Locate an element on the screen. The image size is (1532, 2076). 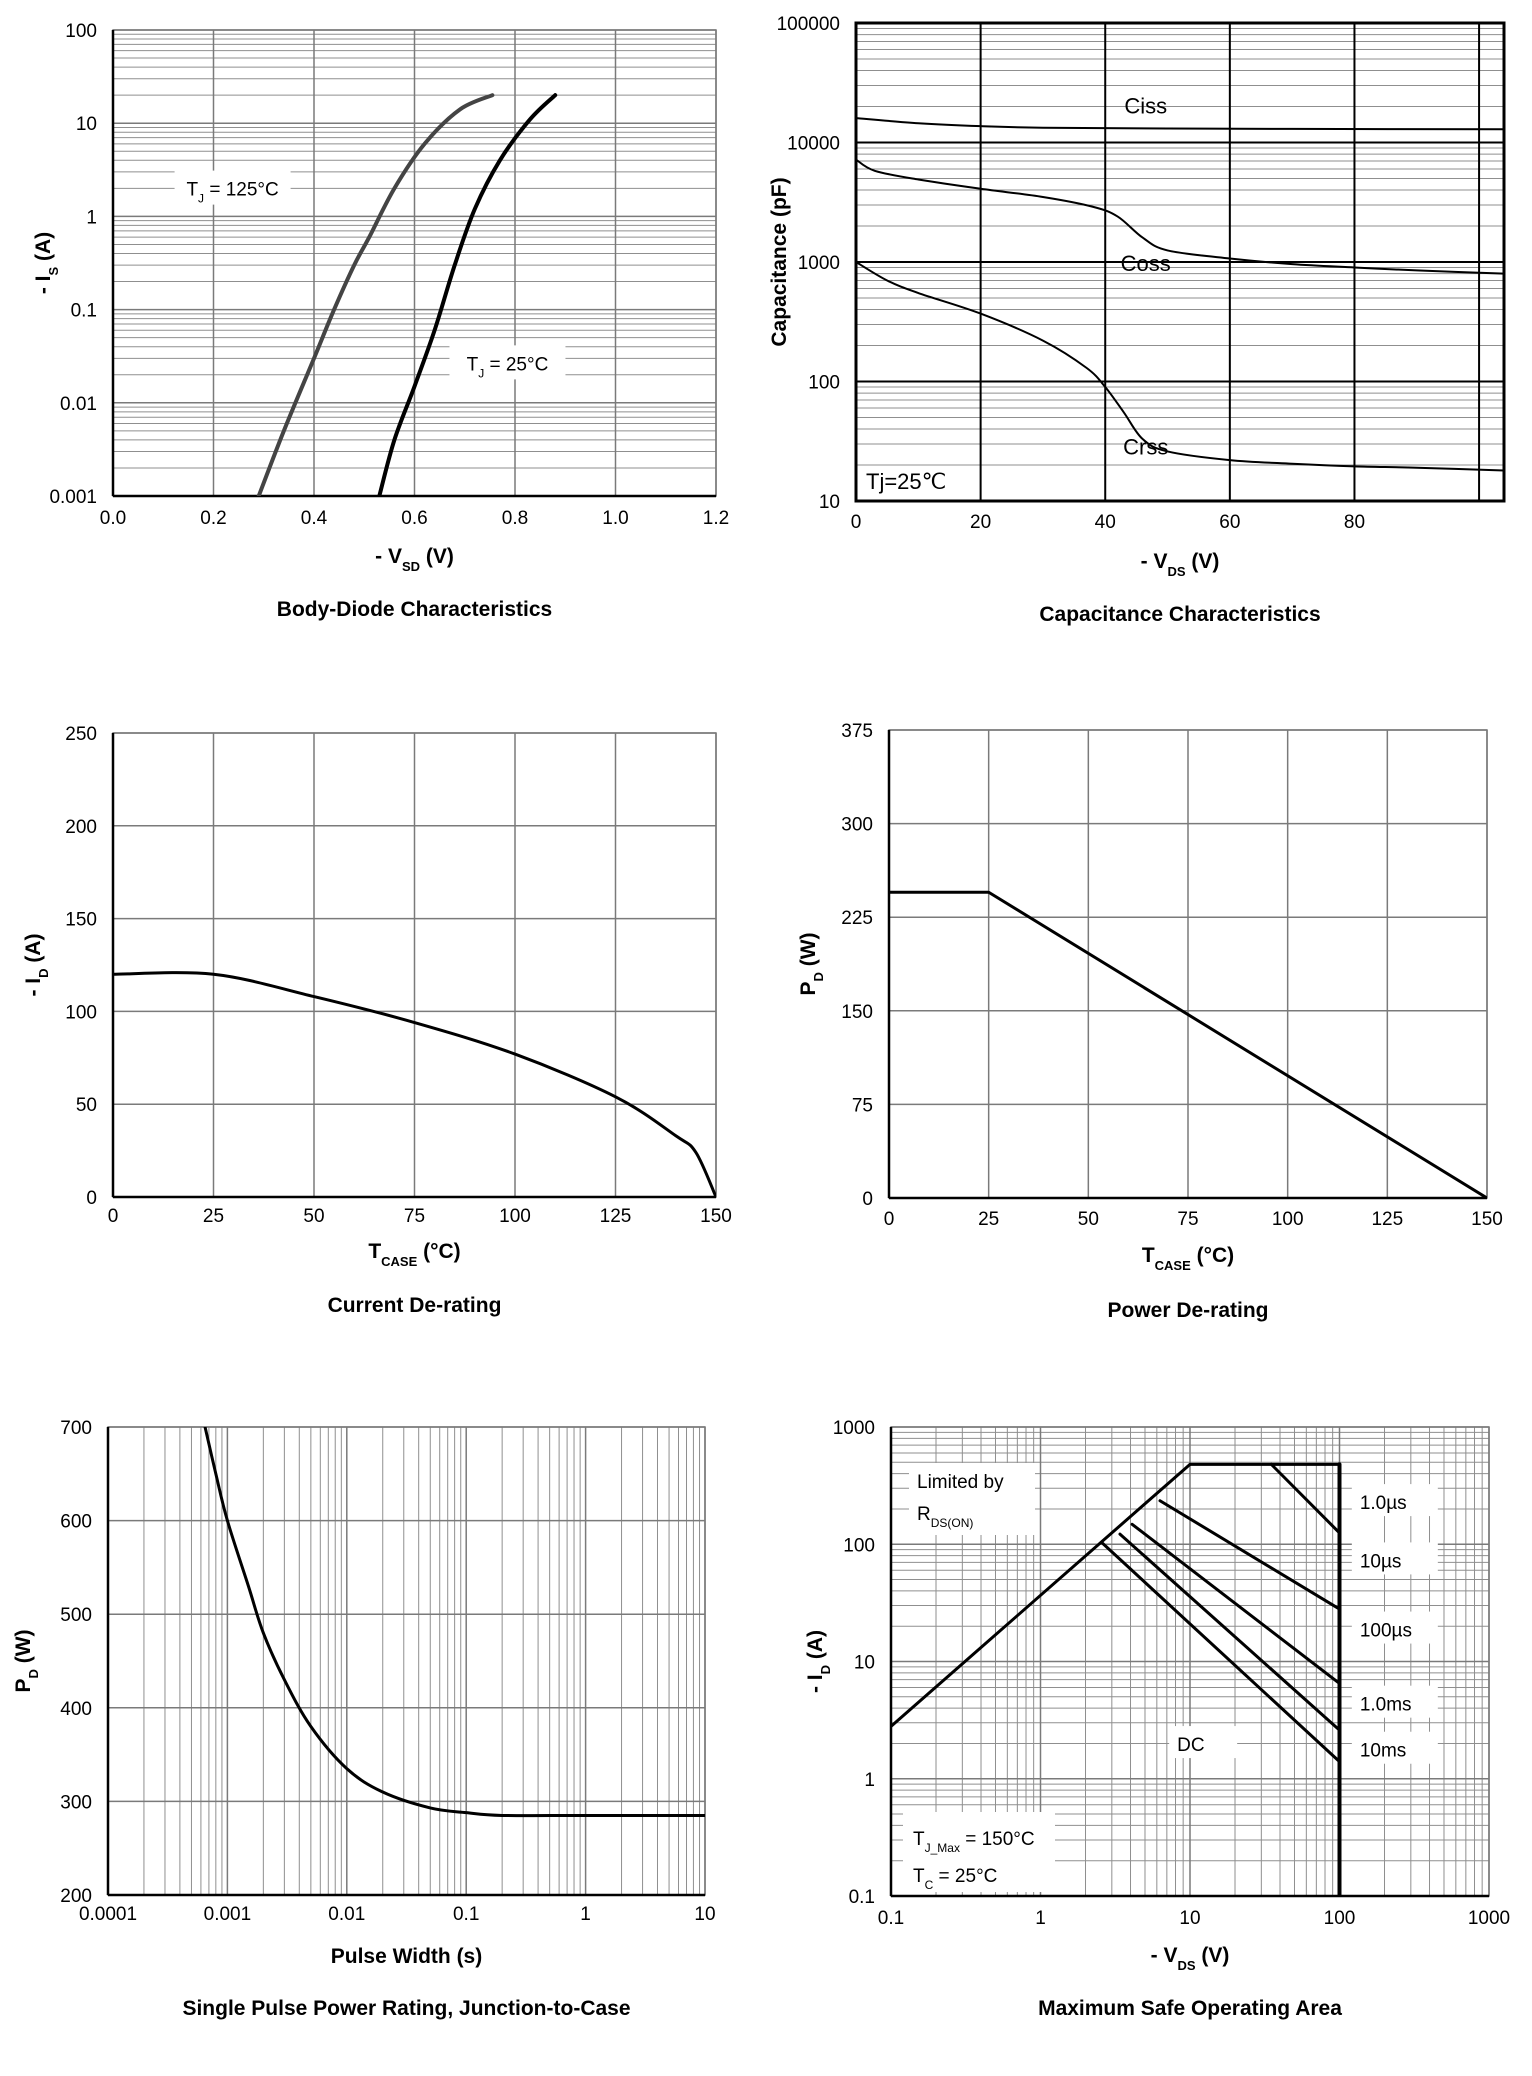
series-line-ciss is located at coordinates (1180, 124).